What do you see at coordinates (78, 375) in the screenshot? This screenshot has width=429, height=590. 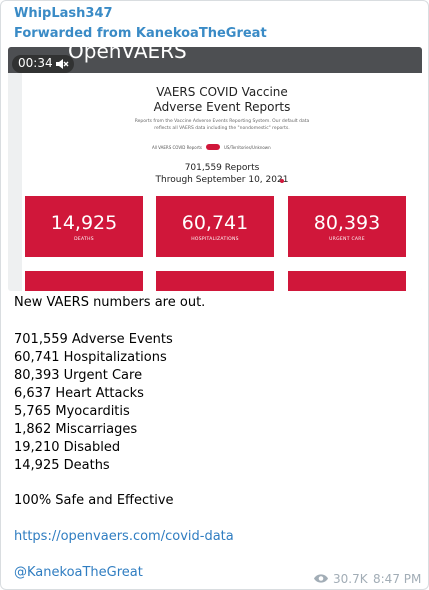 I see `message-text: 80,393 Urgent Care` at bounding box center [78, 375].